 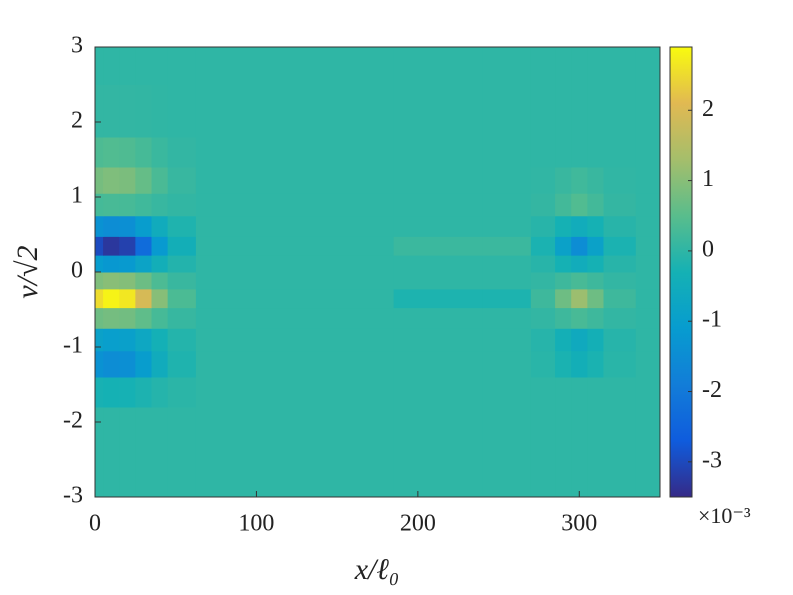 I want to click on colorbar-exponent: ×10⁻³, so click(x=724, y=515).